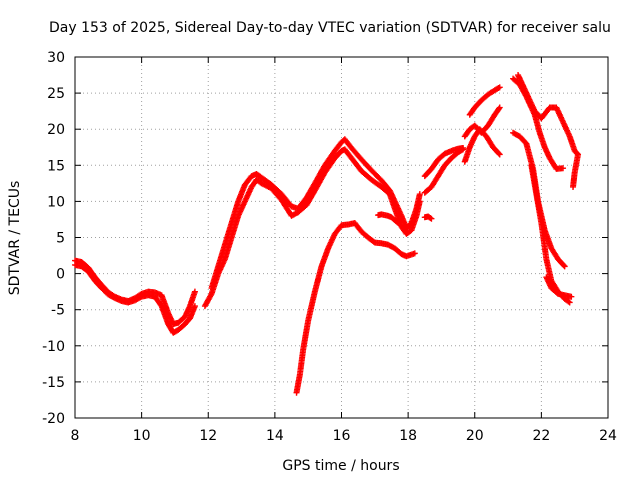  I want to click on y-tick-label: 0, so click(60, 275).